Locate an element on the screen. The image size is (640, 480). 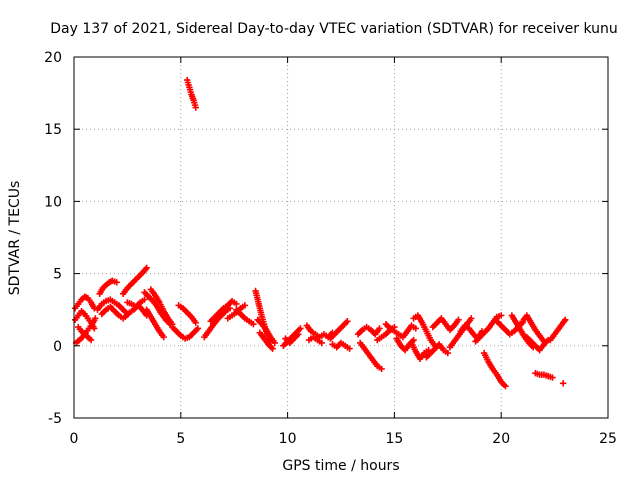
y-tick-label: -5 is located at coordinates (55, 419).